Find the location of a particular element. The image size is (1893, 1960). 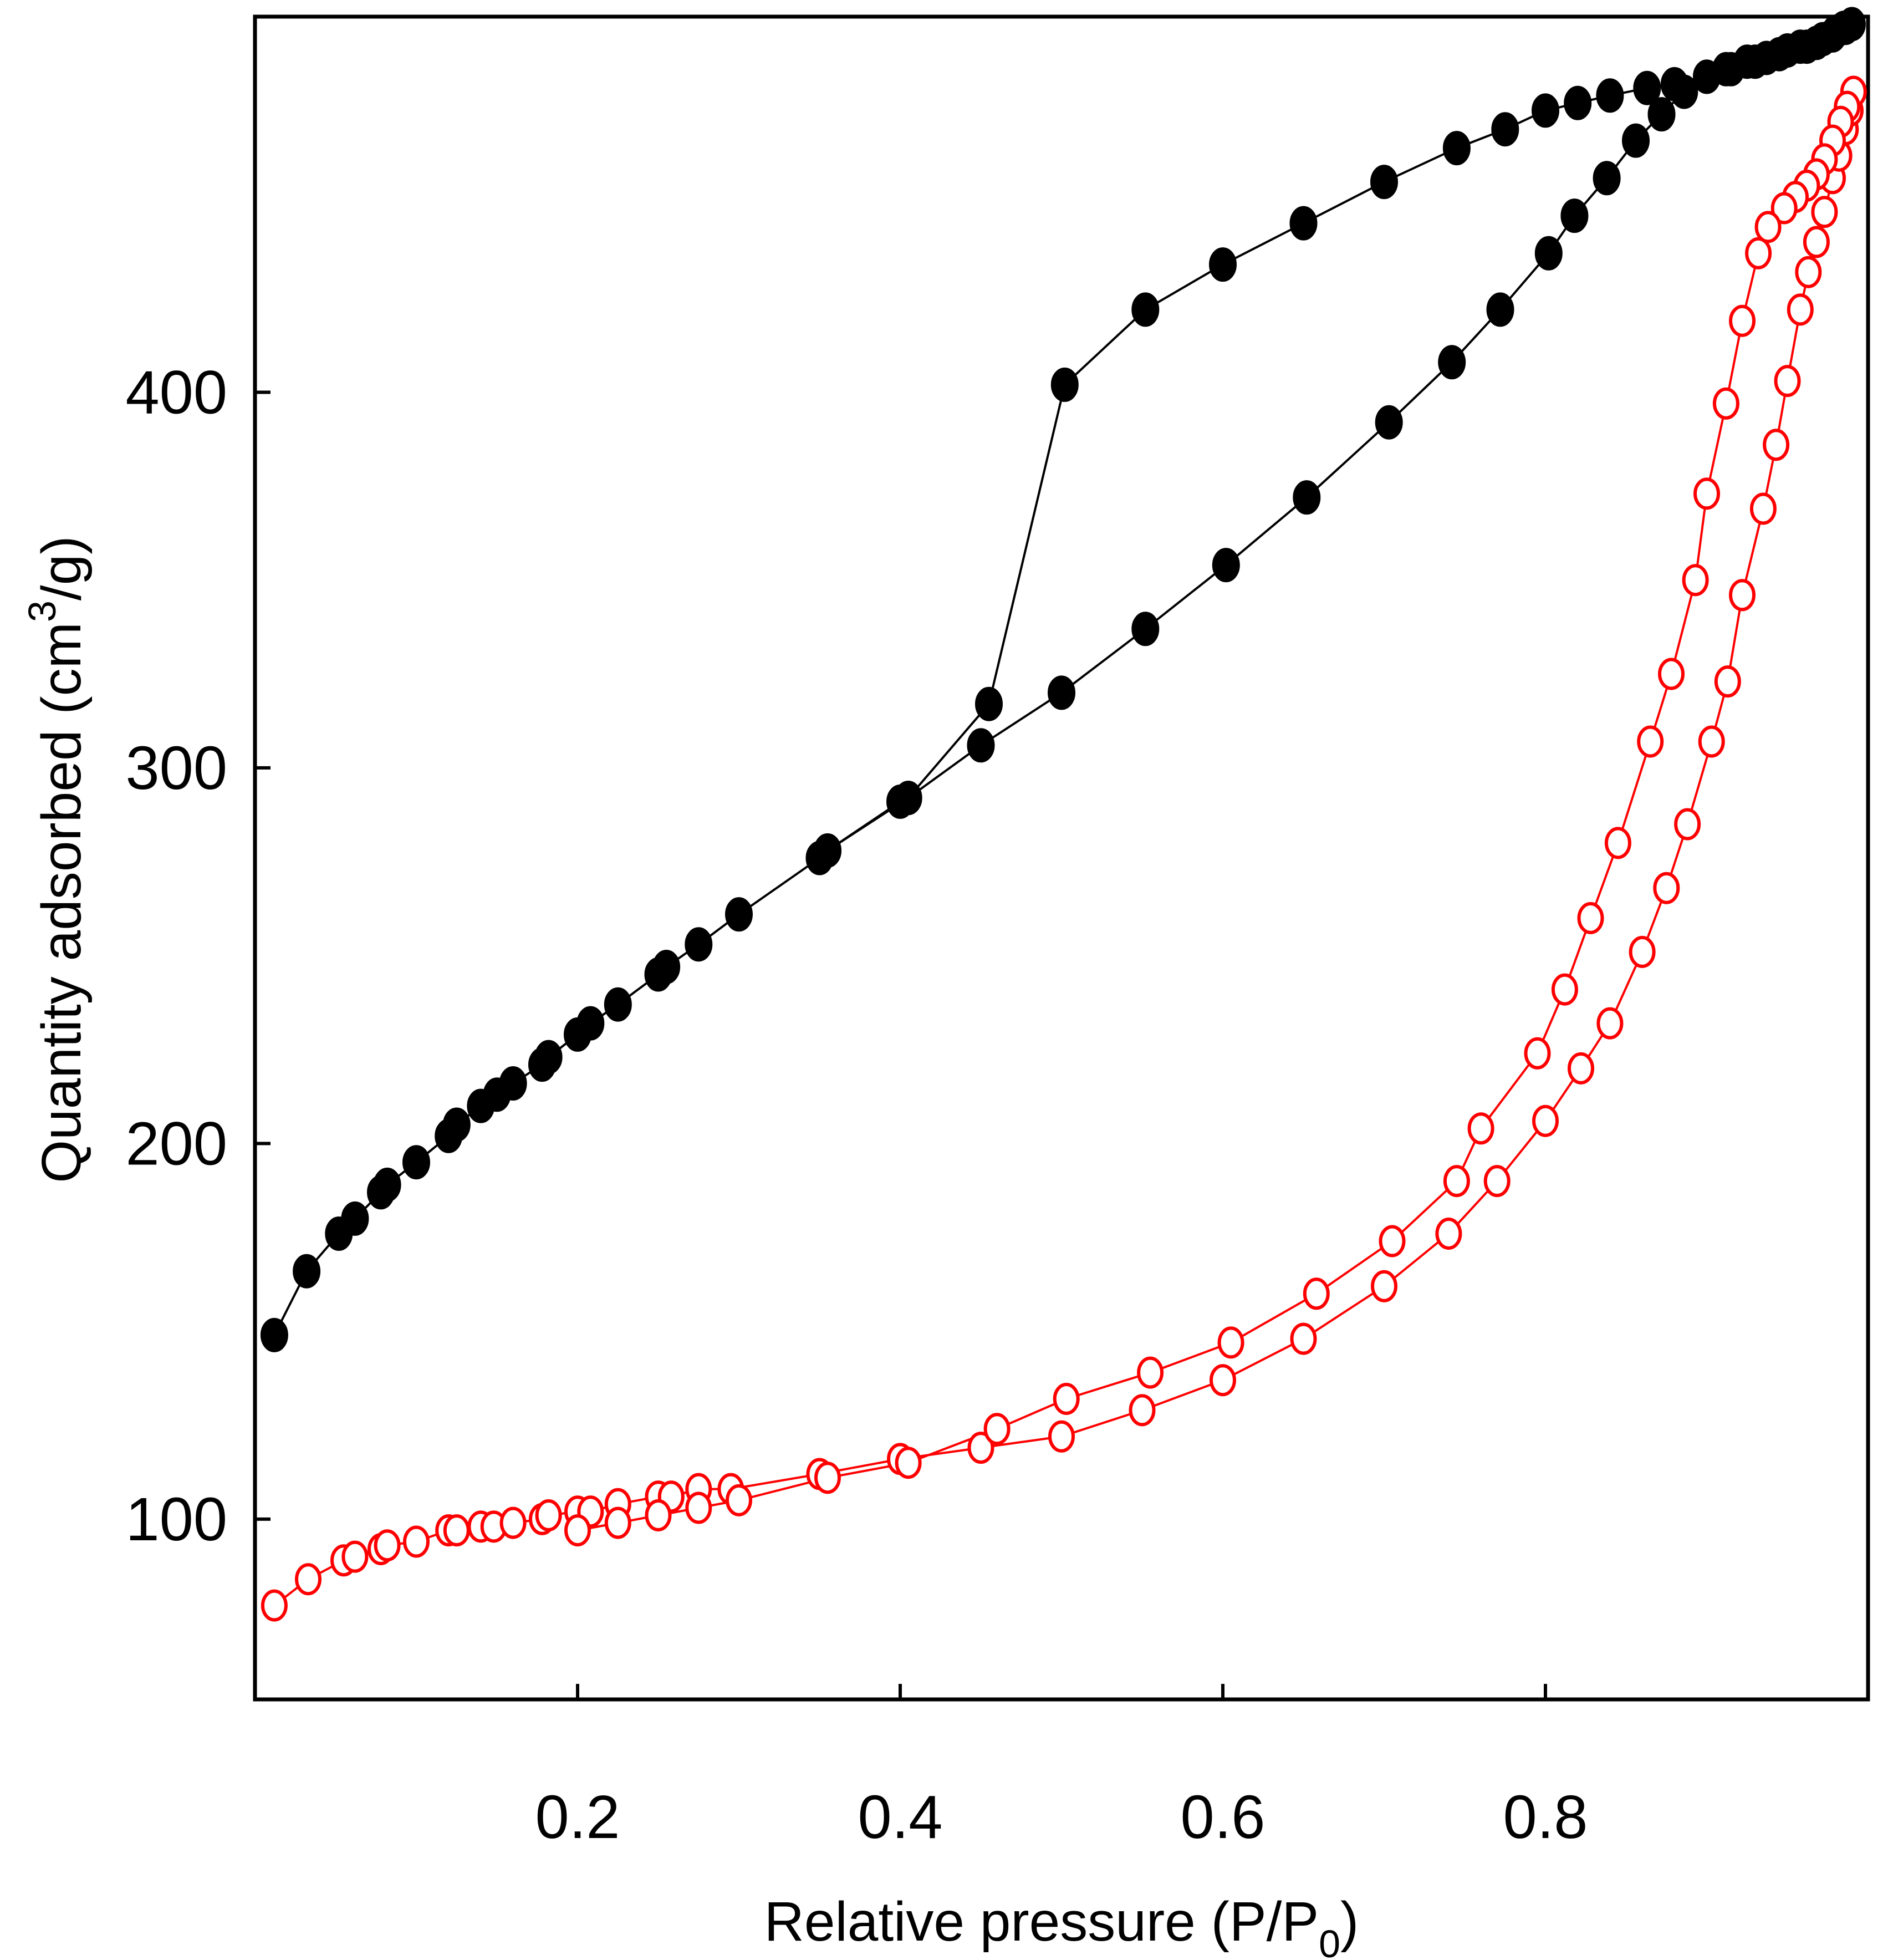

x-tick-label: 0.8 is located at coordinates (1546, 1817).